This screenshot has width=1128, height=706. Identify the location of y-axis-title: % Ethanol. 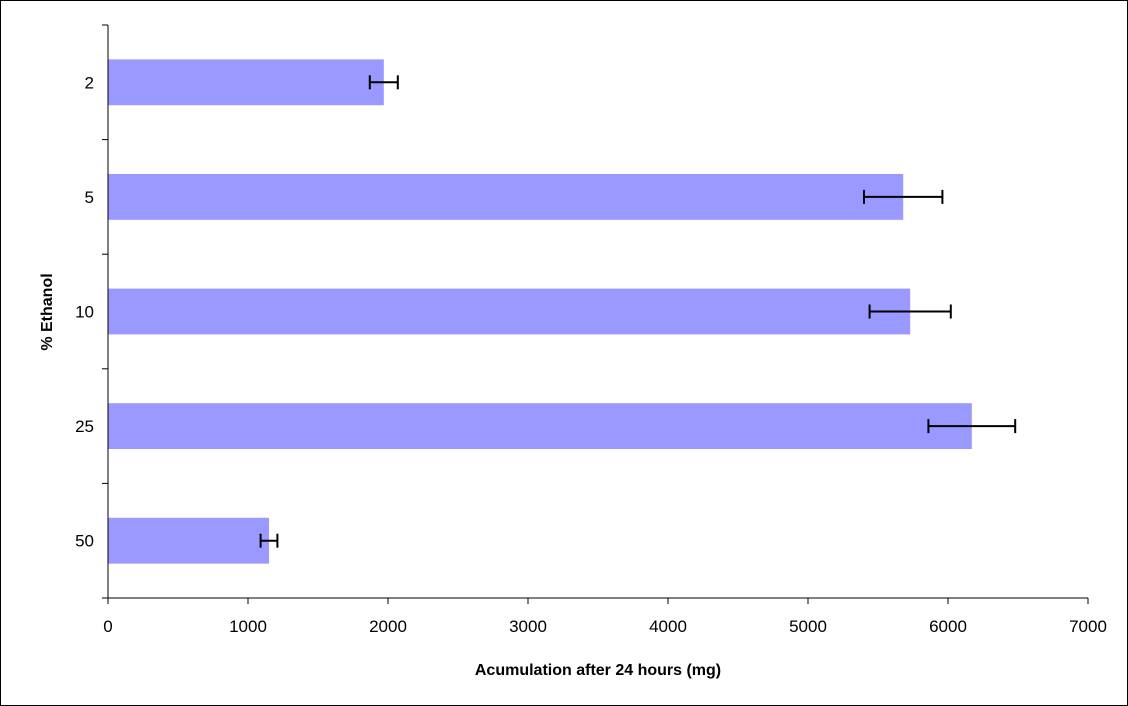
(47, 311).